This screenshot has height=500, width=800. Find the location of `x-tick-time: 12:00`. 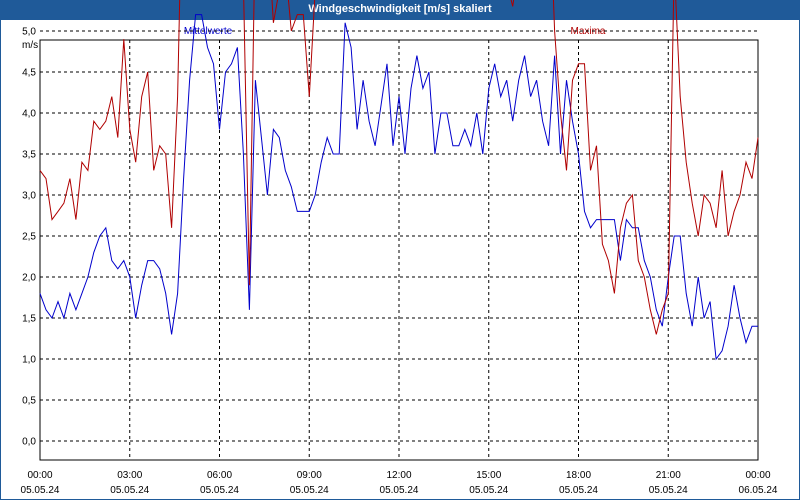

x-tick-time: 12:00 is located at coordinates (398, 475).